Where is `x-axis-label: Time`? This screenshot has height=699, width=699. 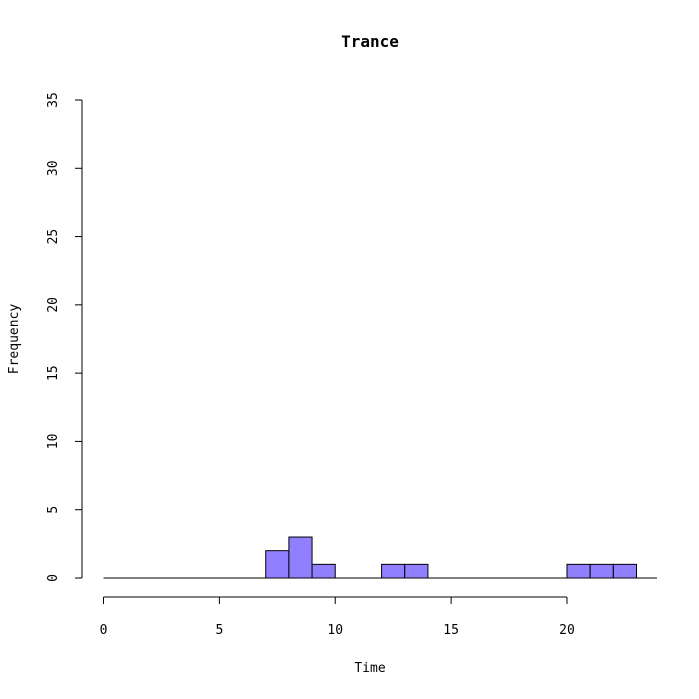
x-axis-label: Time is located at coordinates (369, 668).